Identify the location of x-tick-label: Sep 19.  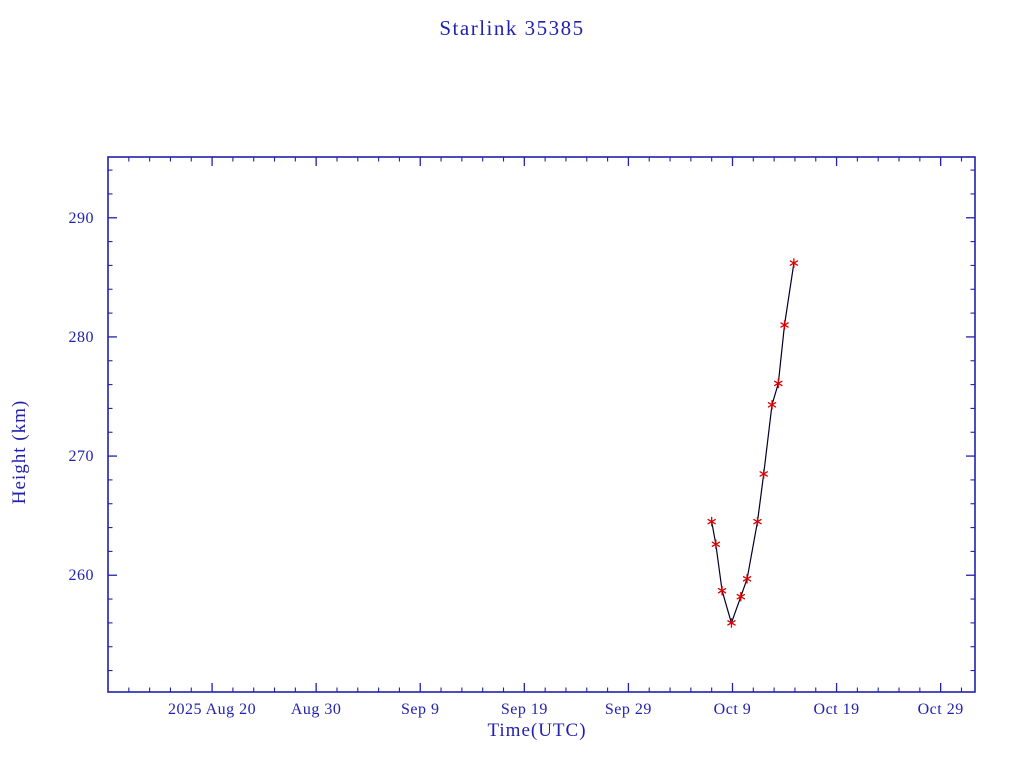
(524, 709).